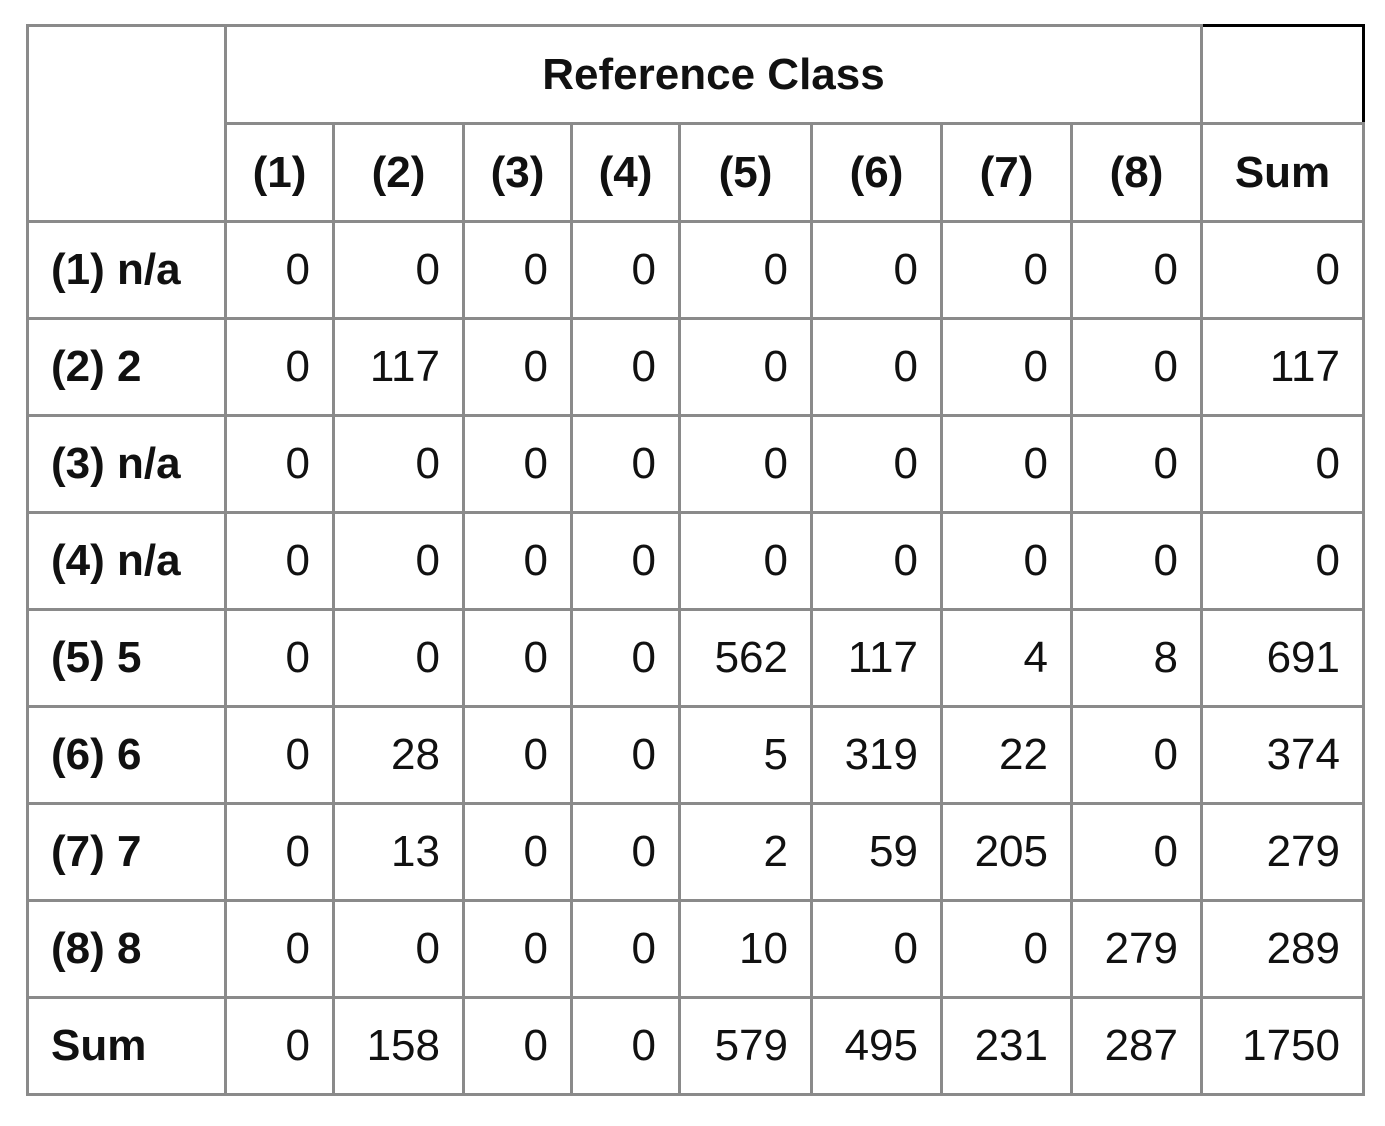 This screenshot has width=1385, height=1126. I want to click on cell-value: 59, so click(876, 852).